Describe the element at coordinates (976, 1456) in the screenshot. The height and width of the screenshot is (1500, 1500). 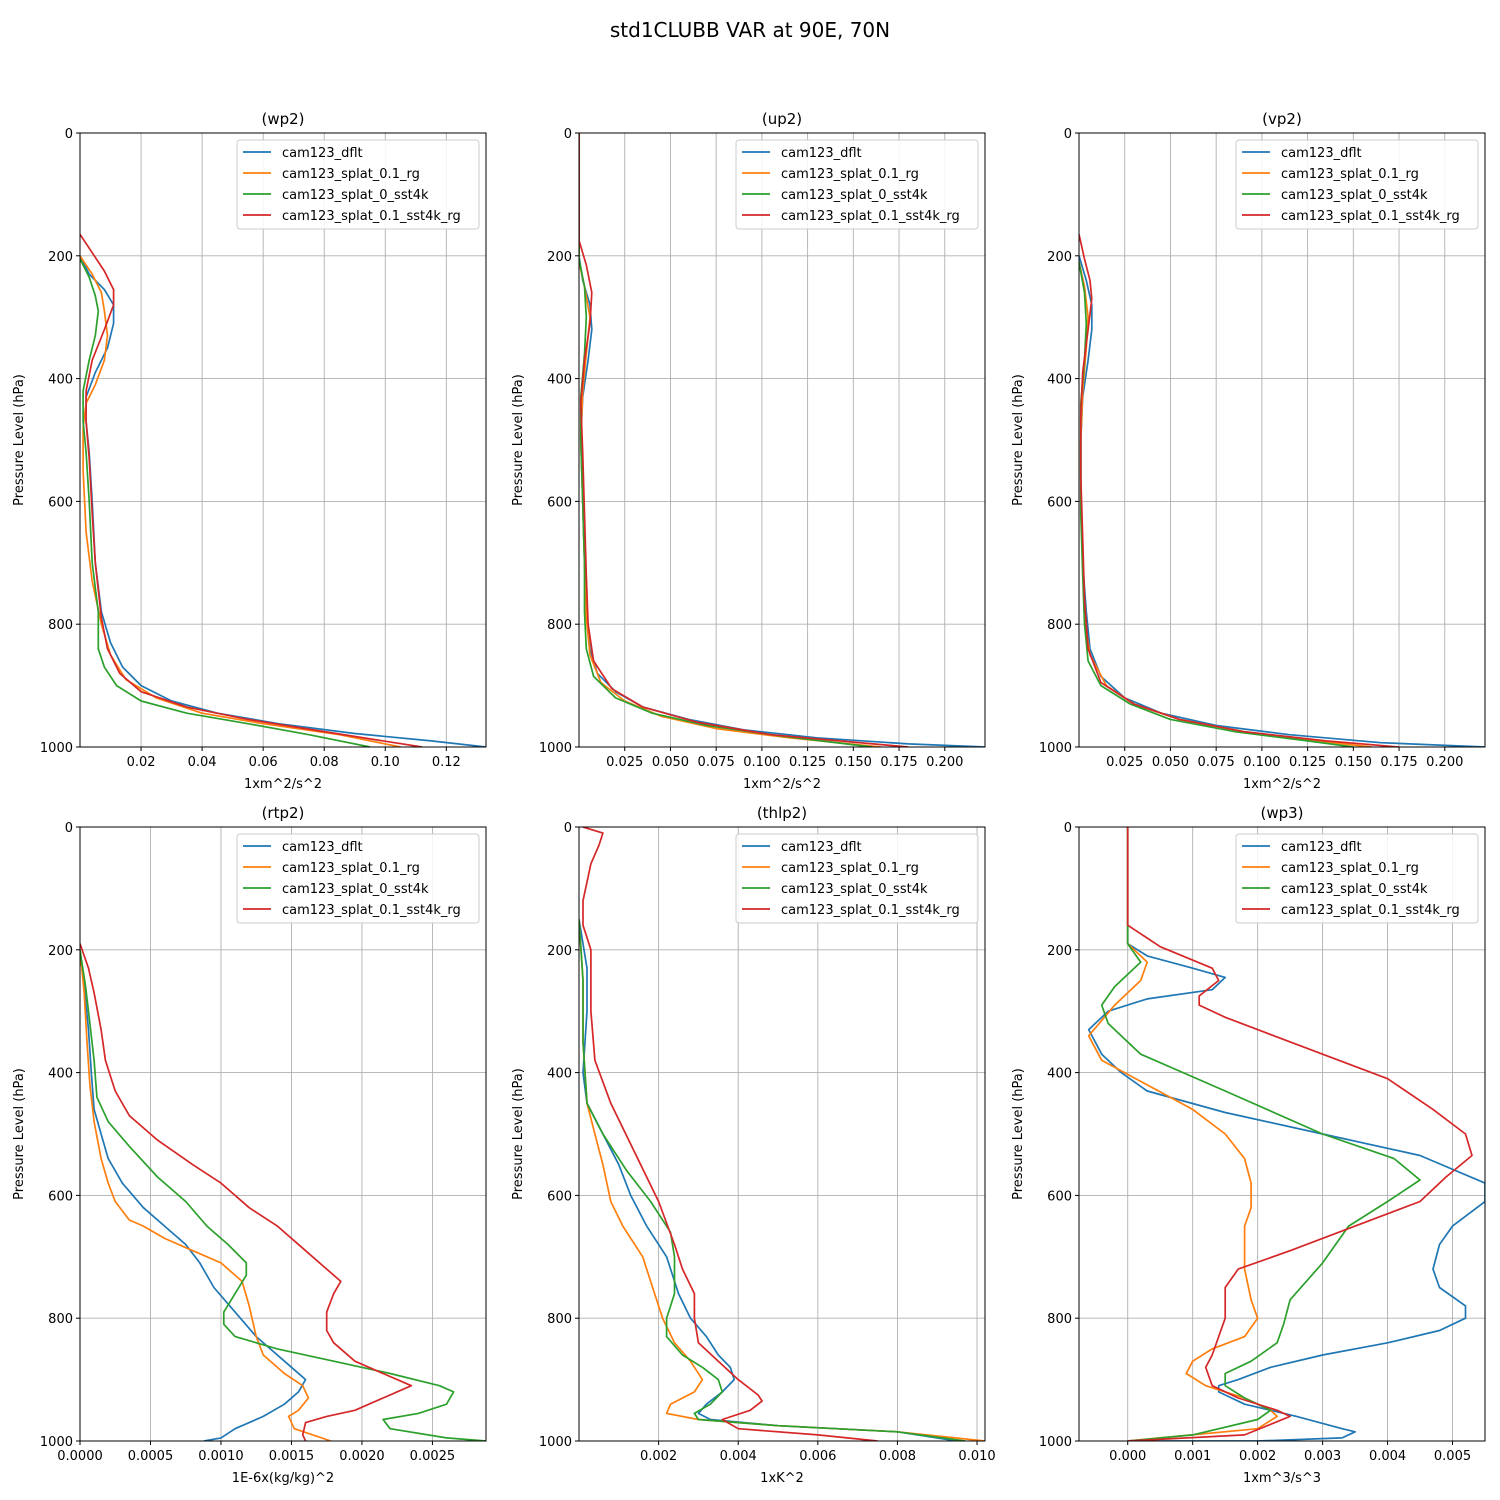
I see `x-tick-label: 0.010` at that location.